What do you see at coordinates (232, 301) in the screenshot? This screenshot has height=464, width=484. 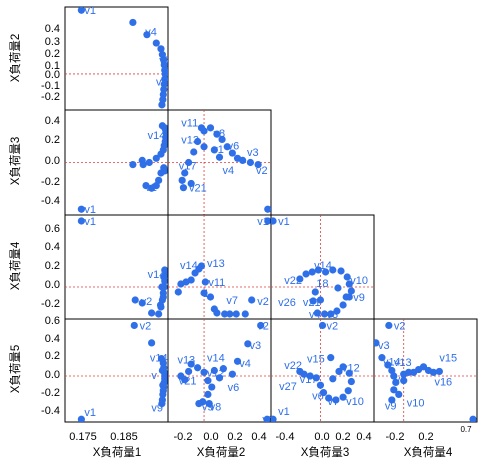 I see `point-label: v7` at bounding box center [232, 301].